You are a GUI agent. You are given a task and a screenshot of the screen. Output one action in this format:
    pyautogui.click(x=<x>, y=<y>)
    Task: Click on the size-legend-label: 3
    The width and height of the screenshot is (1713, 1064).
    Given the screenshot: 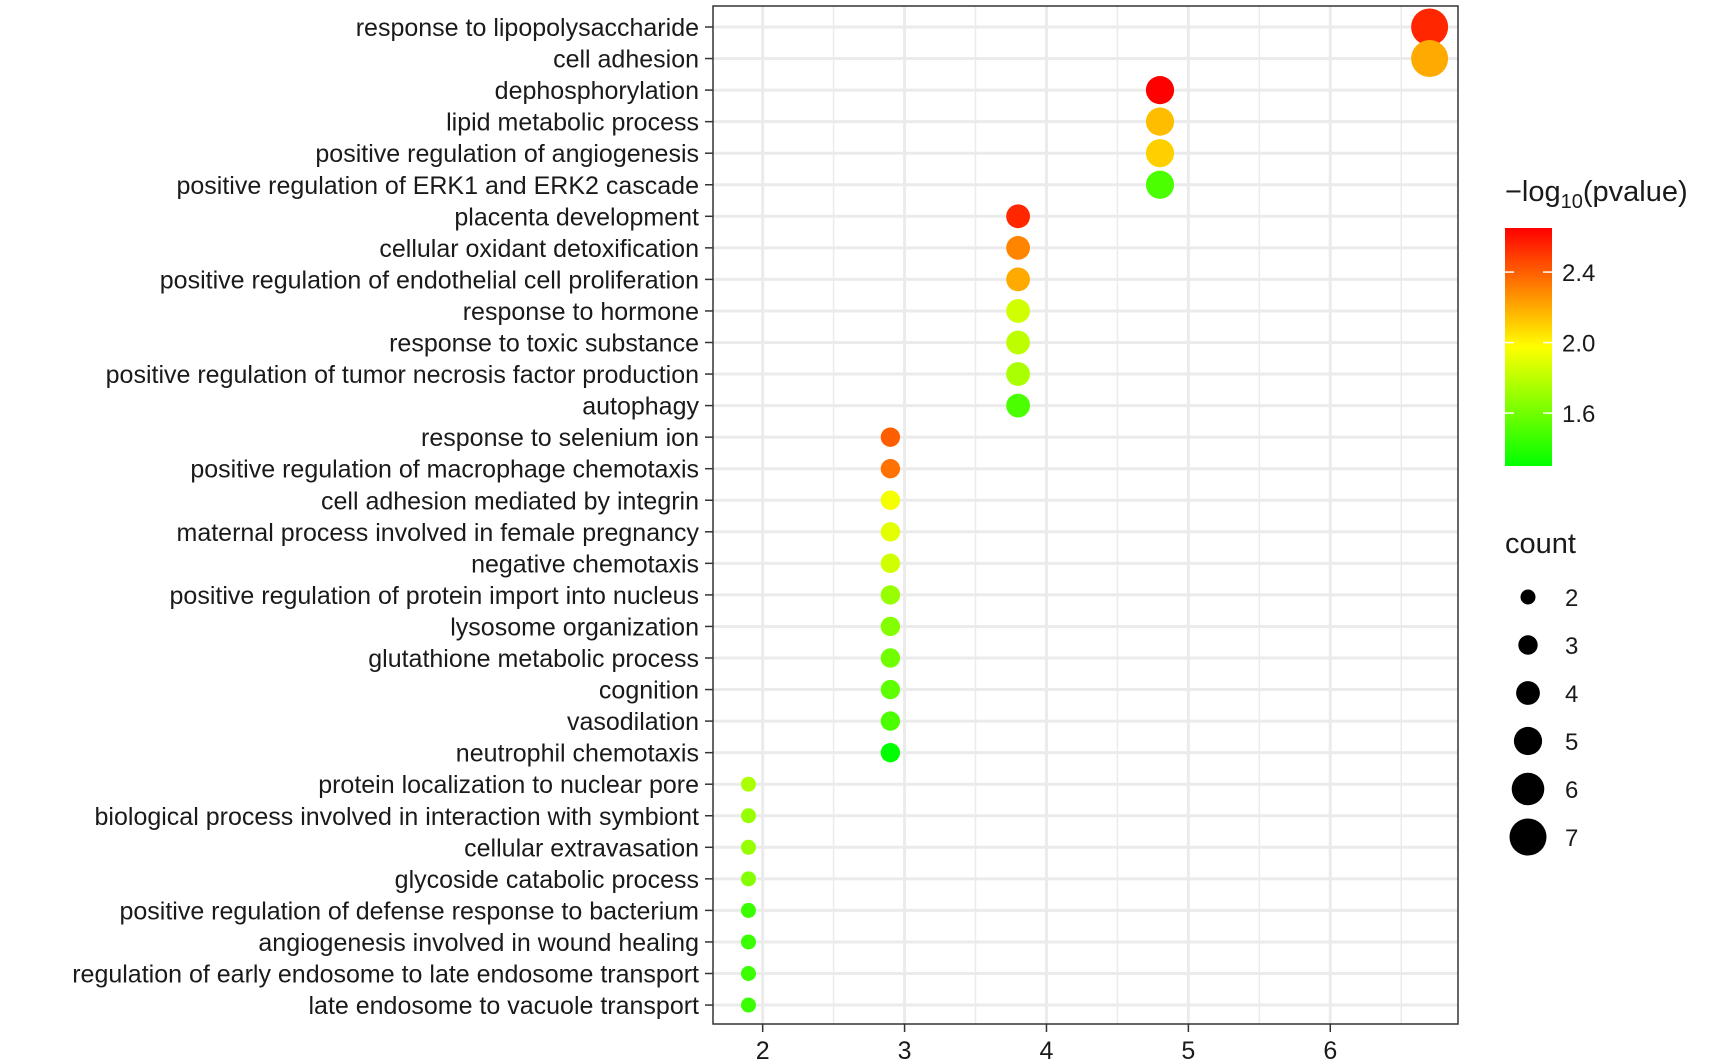 What is the action you would take?
    pyautogui.click(x=1571, y=646)
    